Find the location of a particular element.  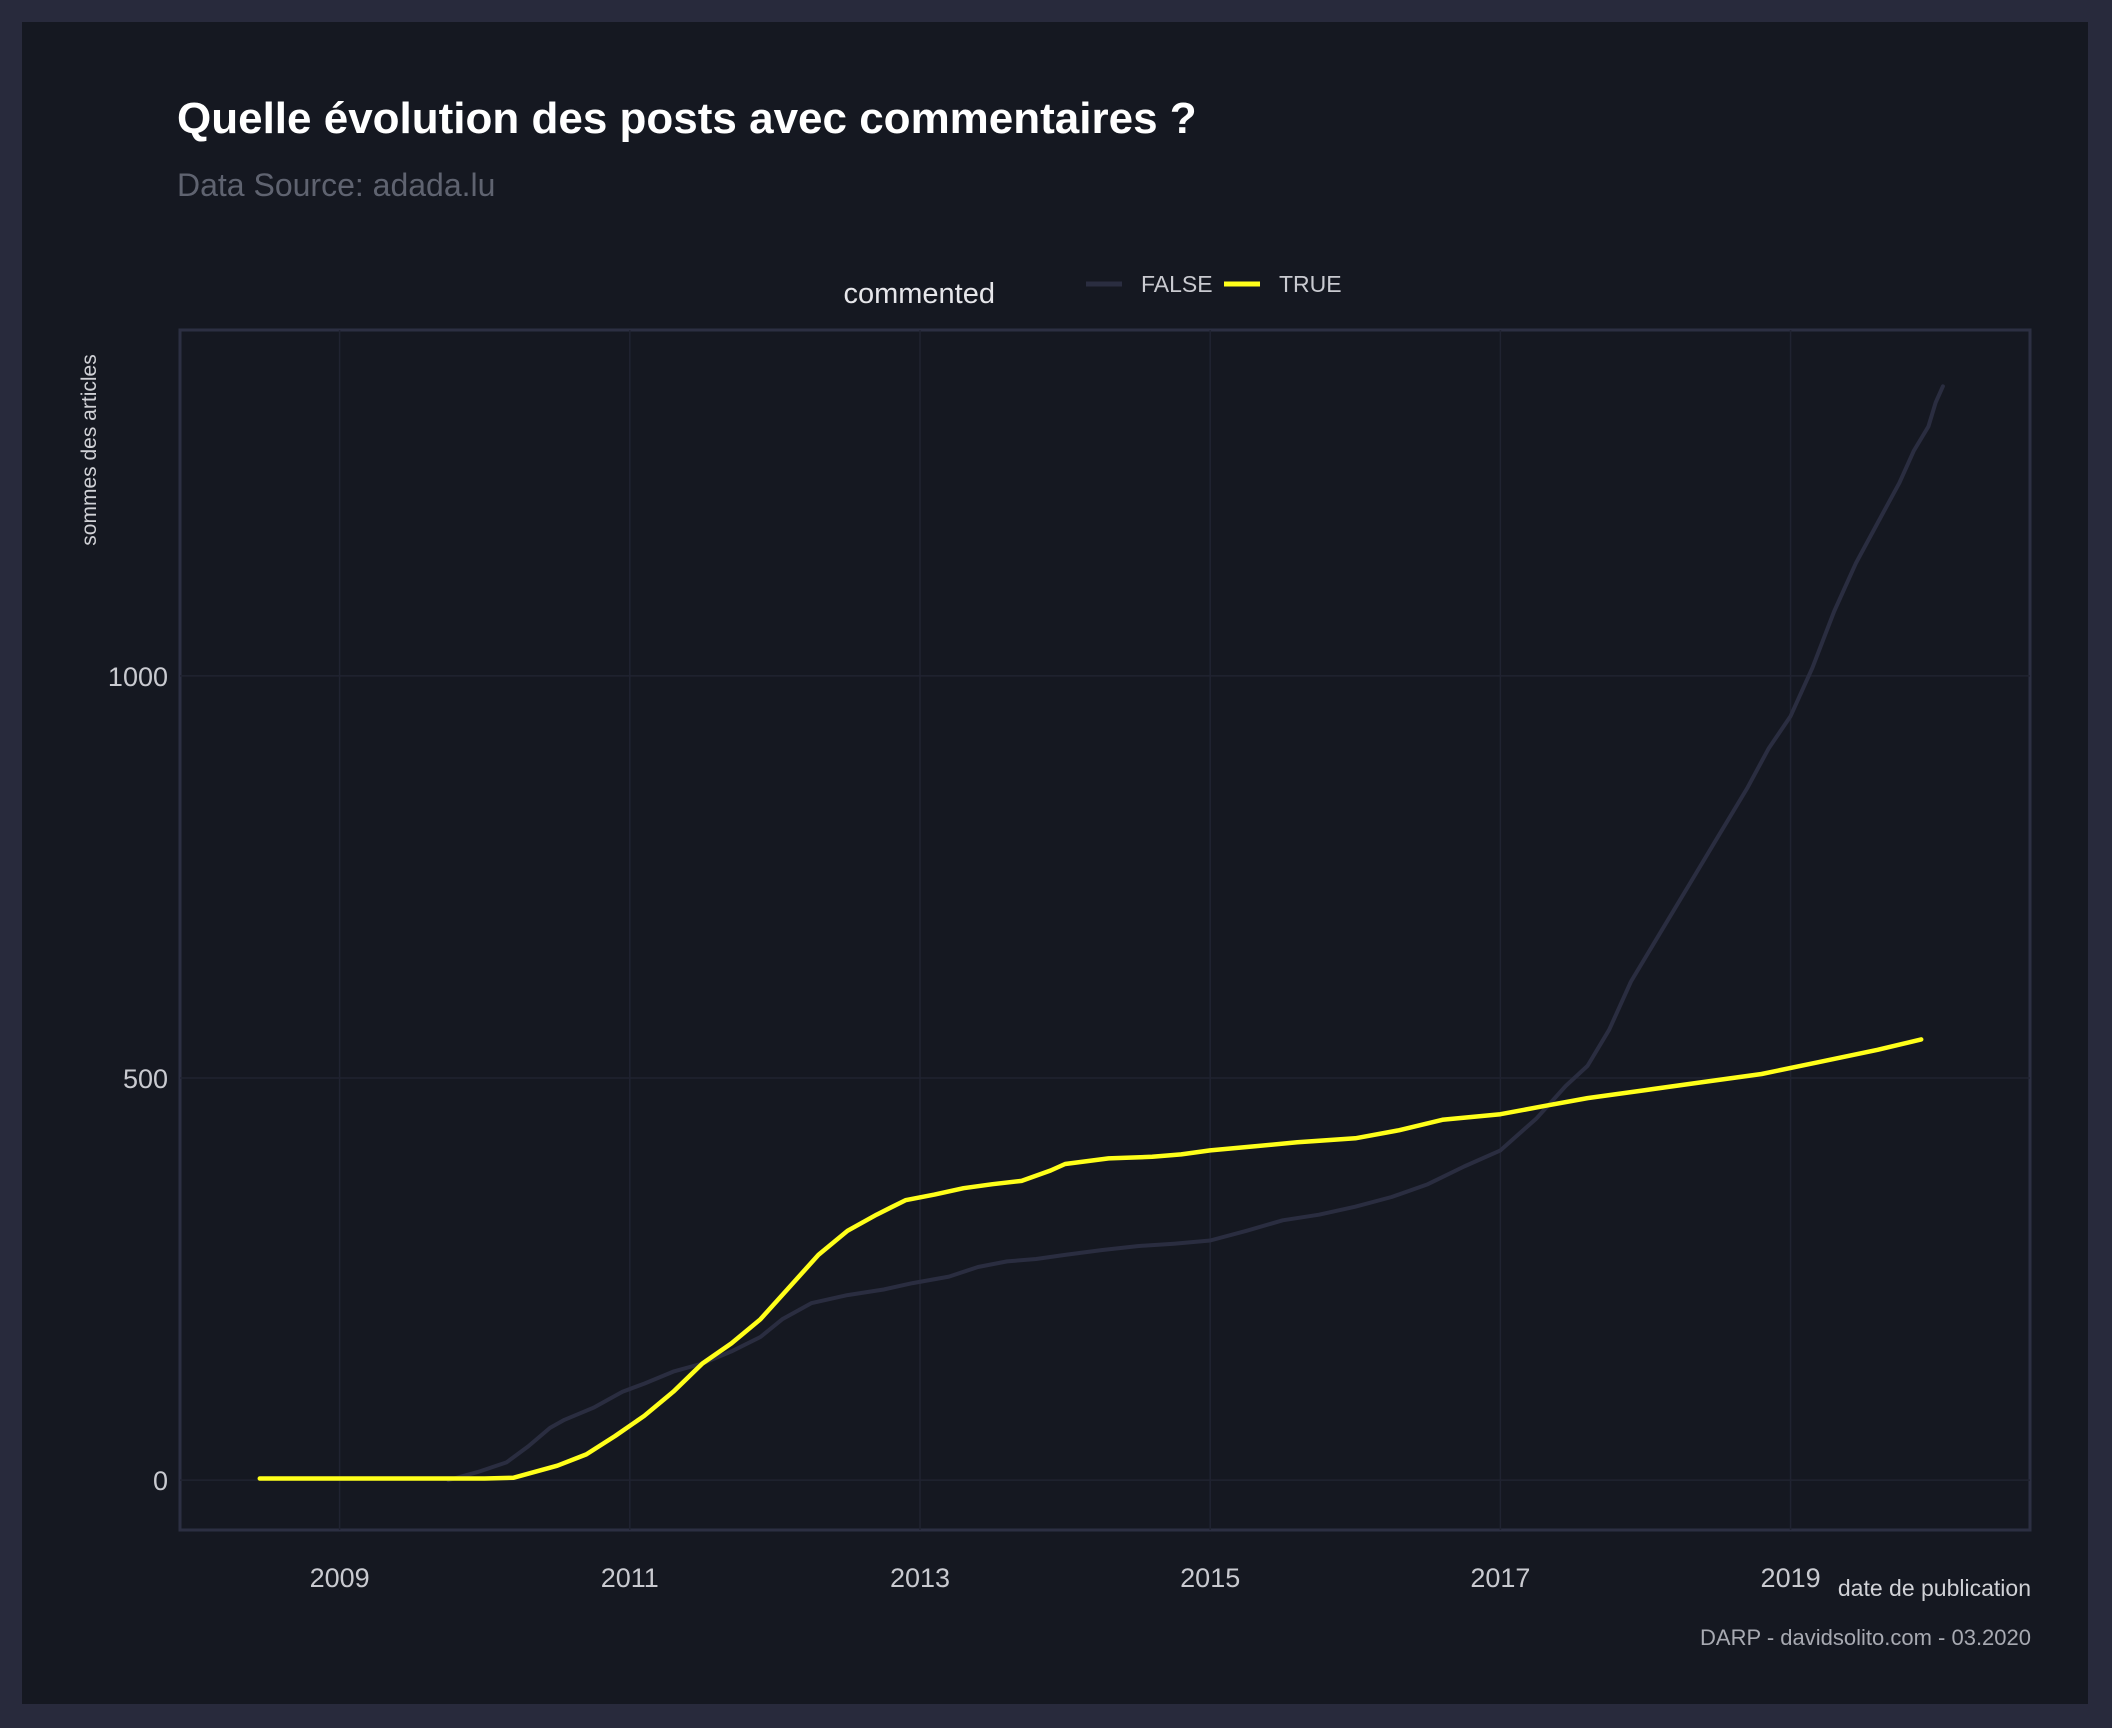

caption: DARP - davidsolito.com - 03.2020 is located at coordinates (1865, 1637).